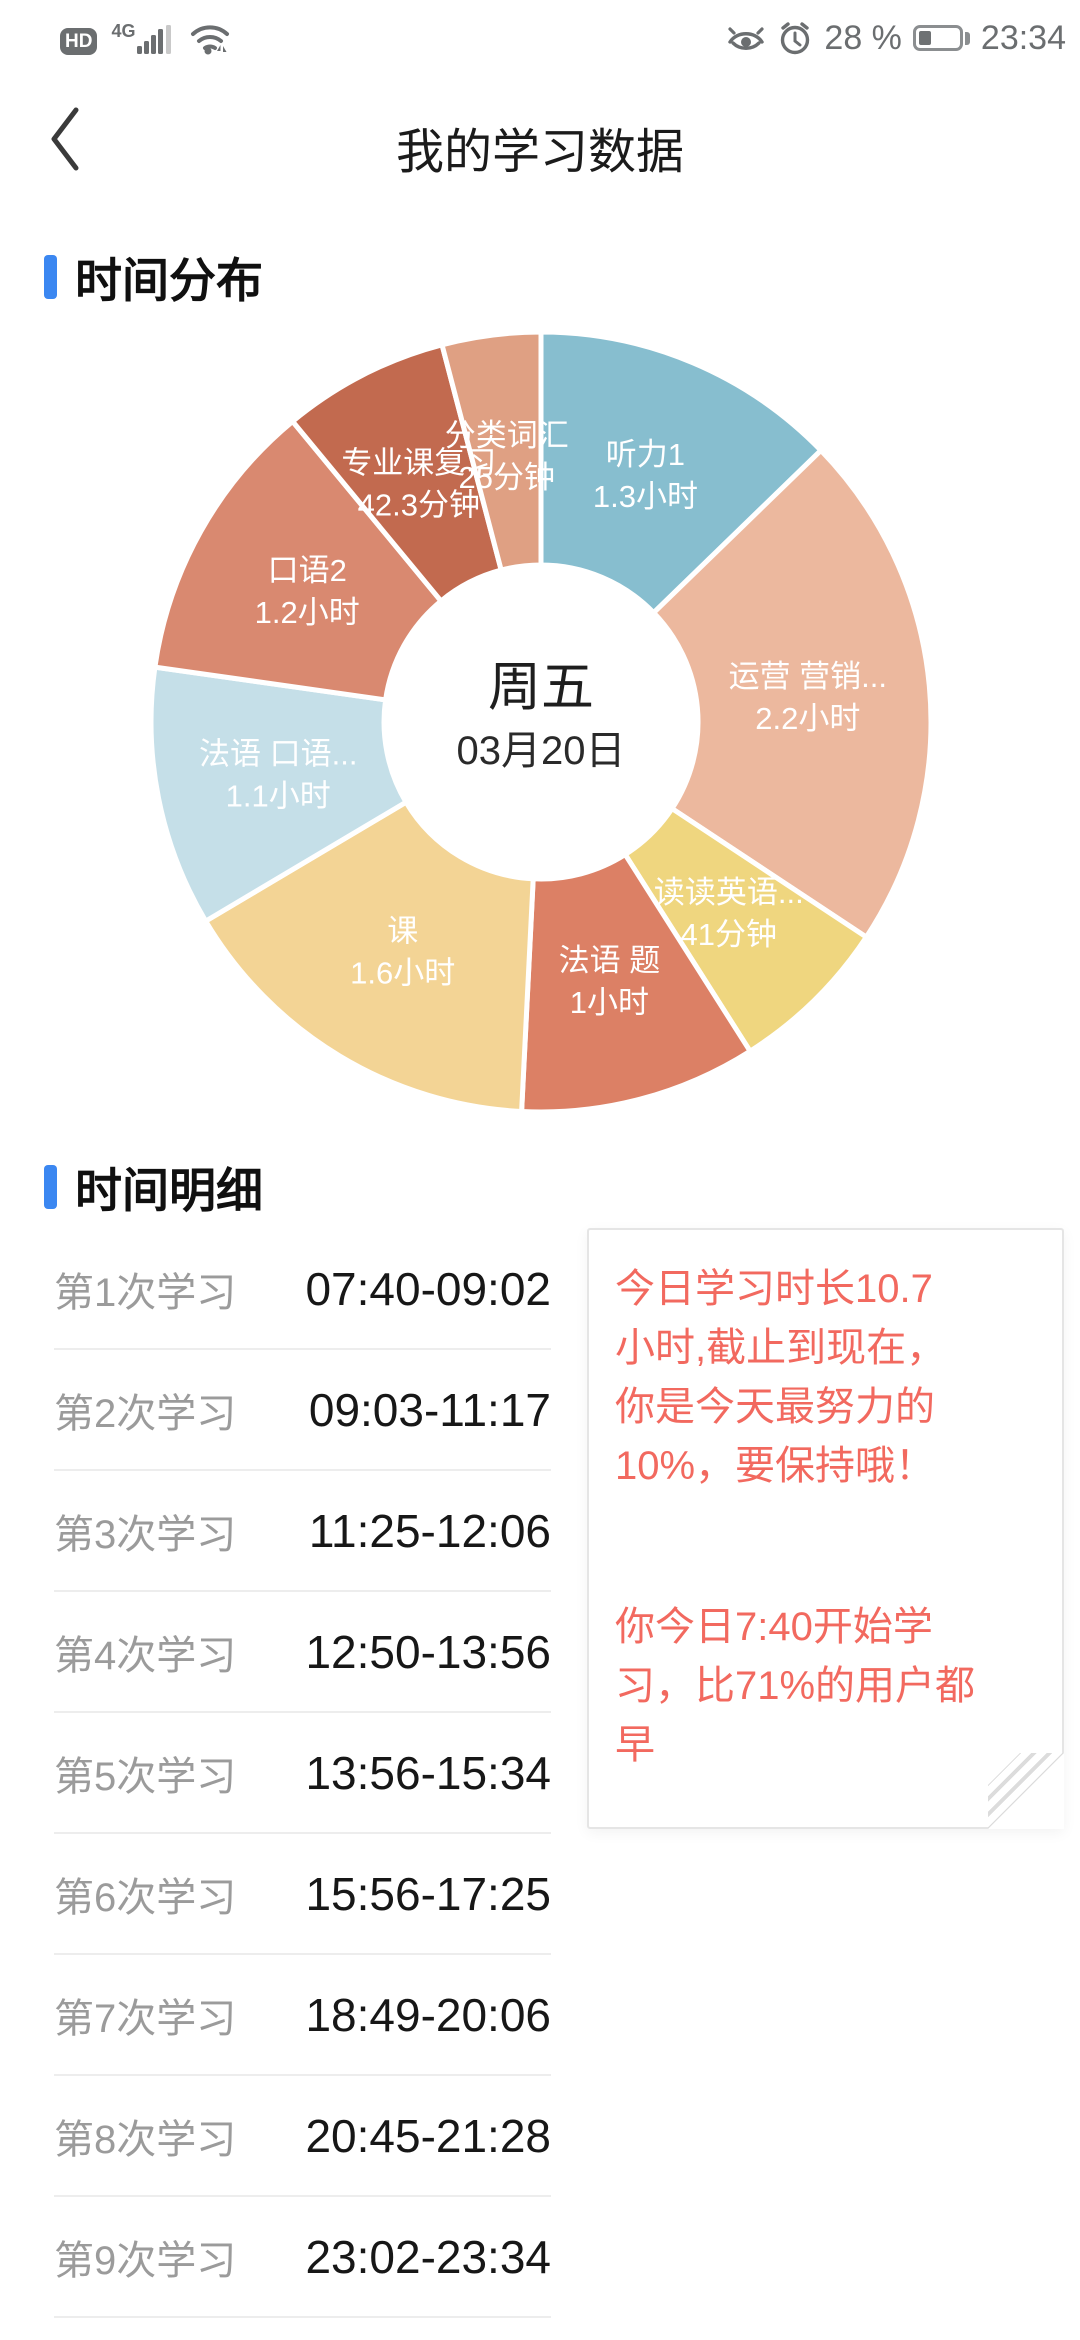  Describe the element at coordinates (428, 2256) in the screenshot. I see `session-time: 23:02-23:34` at that location.